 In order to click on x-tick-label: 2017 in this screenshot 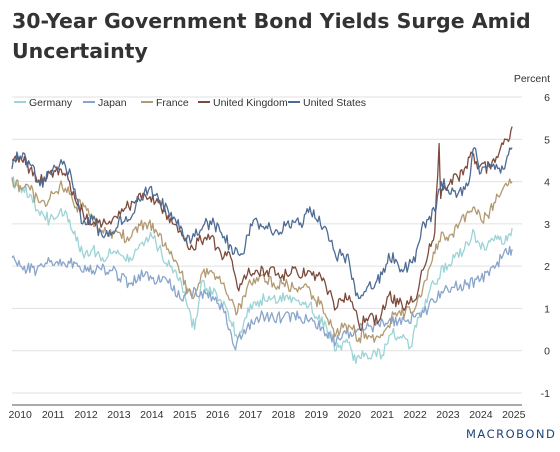, I will do `click(251, 415)`.